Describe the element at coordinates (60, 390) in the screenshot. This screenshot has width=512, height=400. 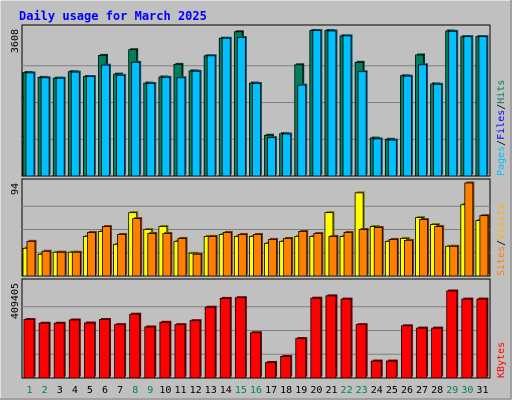
I see `x-tick-label: 3` at that location.